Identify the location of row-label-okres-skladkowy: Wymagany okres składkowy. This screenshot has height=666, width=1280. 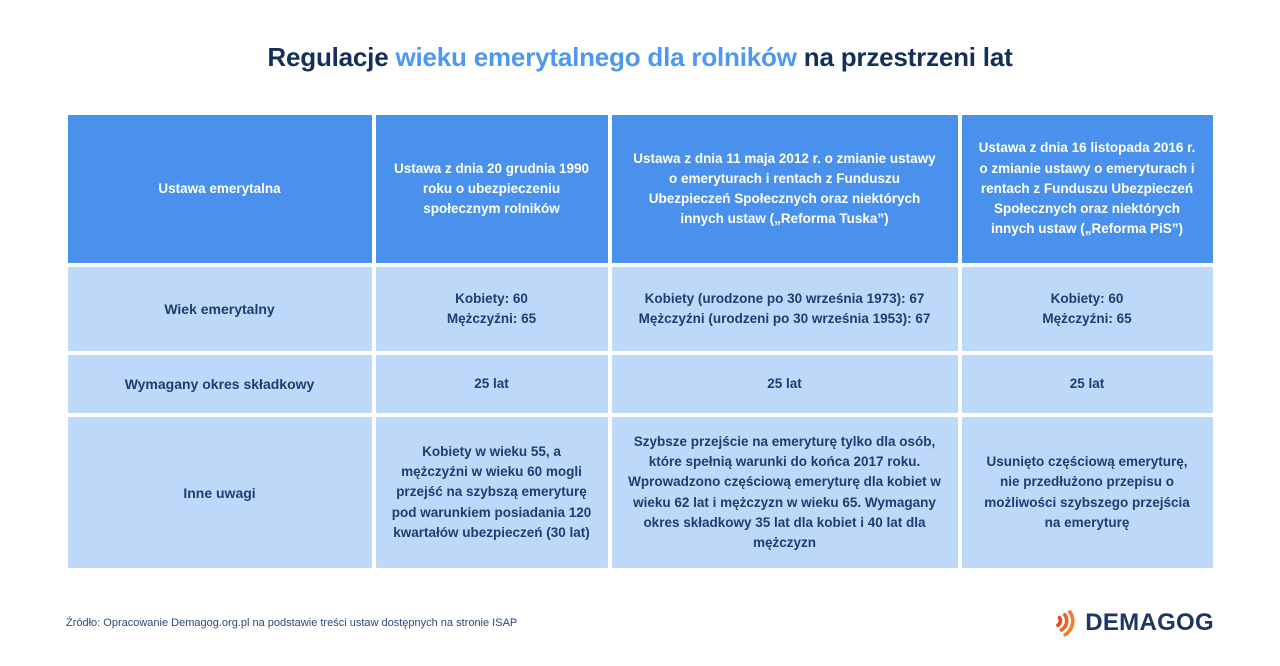
(219, 384).